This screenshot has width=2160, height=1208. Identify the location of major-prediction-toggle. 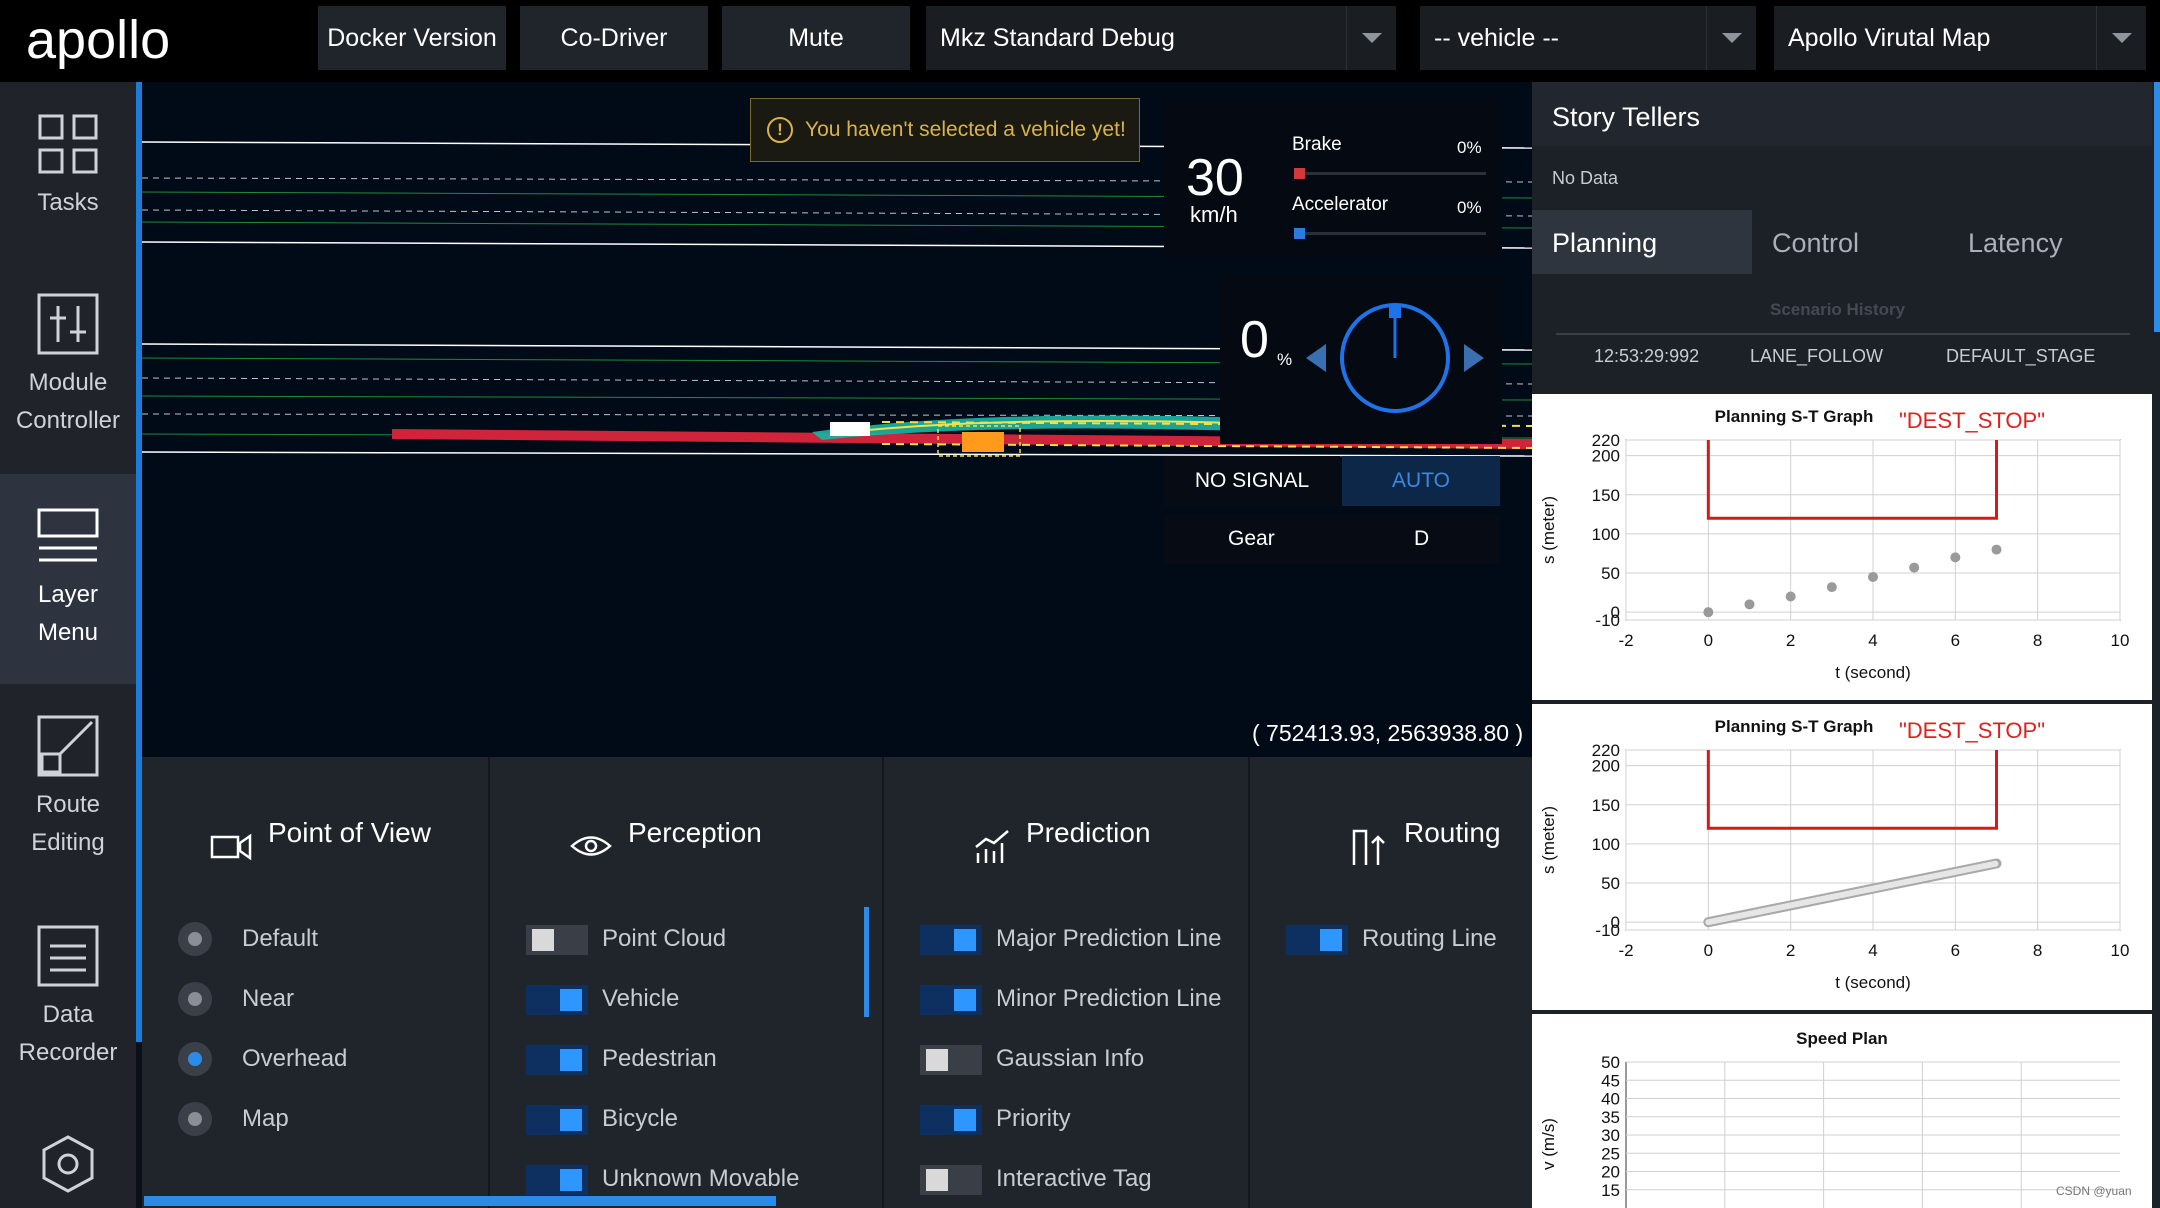
(951, 940).